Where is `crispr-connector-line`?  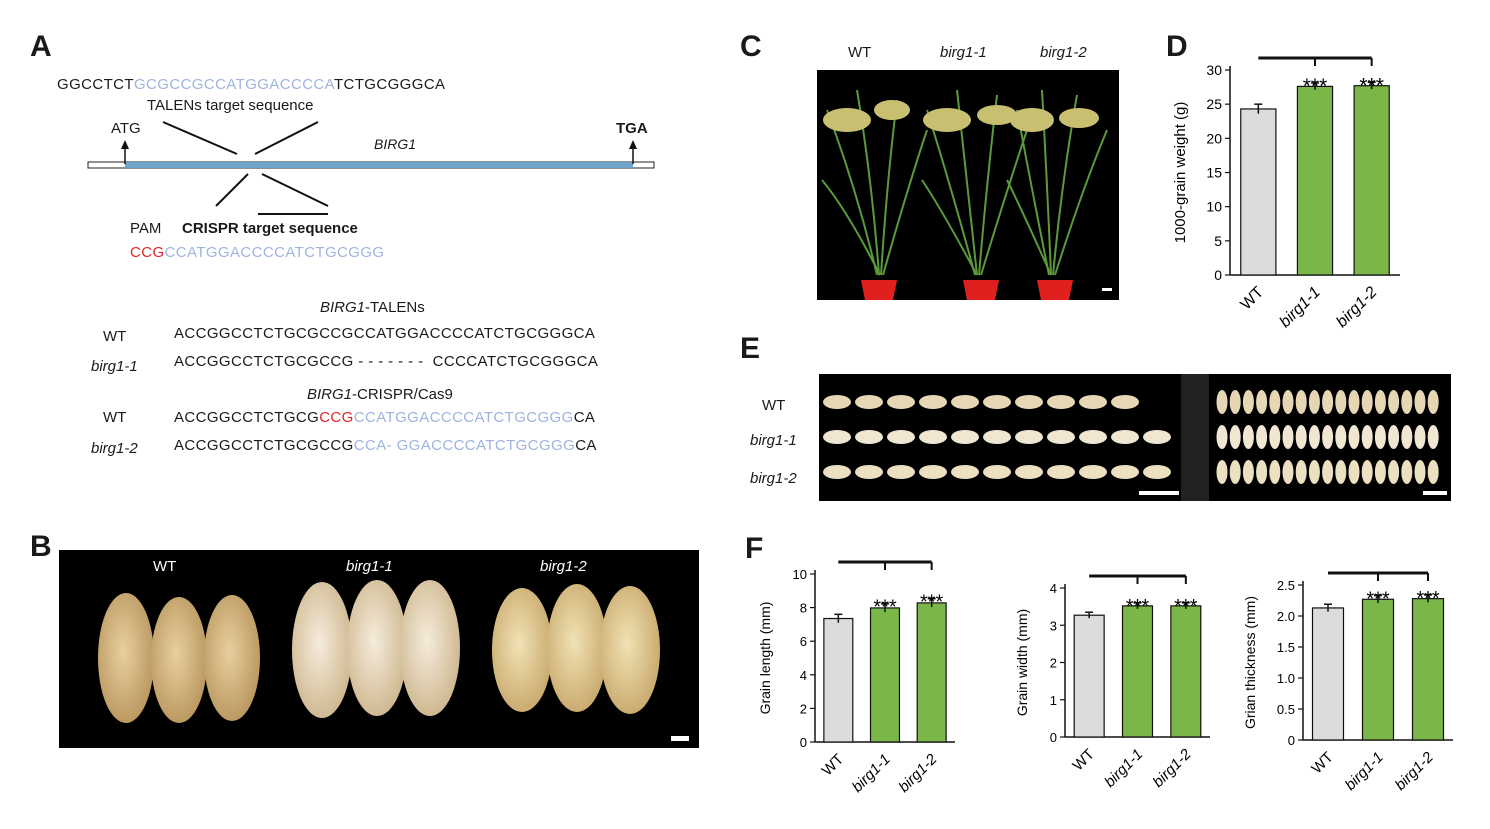
crispr-connector-line is located at coordinates (232, 190).